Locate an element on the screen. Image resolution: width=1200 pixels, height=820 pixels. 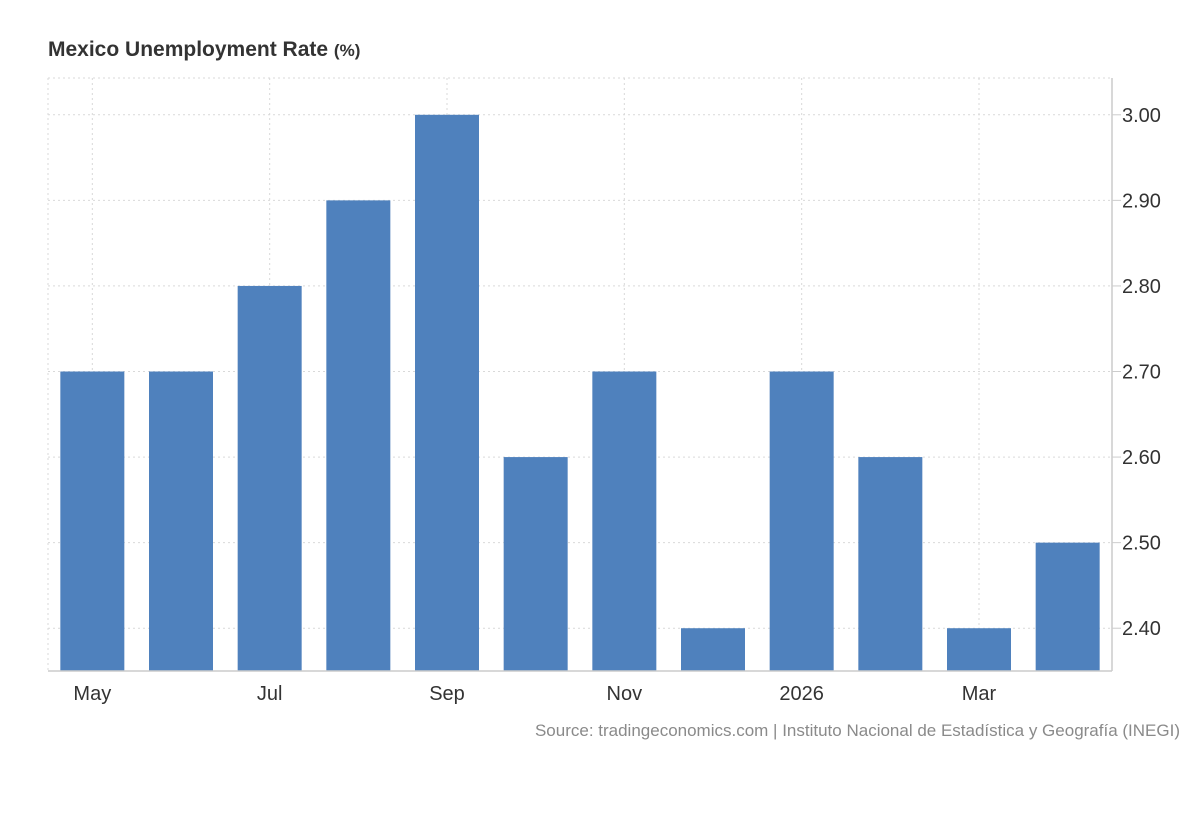
x-tick-label: May is located at coordinates (92, 694).